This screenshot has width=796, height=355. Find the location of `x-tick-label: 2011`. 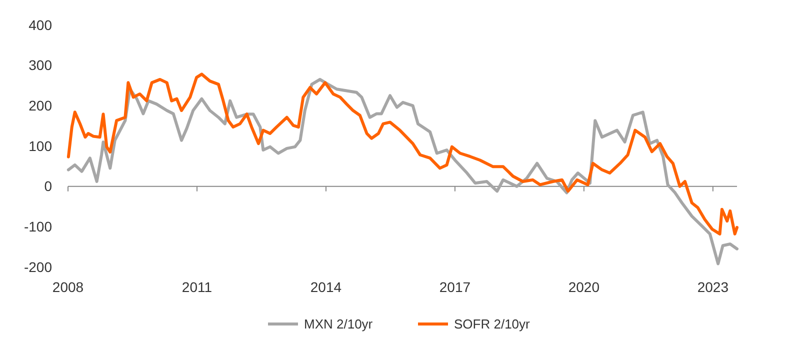

x-tick-label: 2011 is located at coordinates (197, 287).